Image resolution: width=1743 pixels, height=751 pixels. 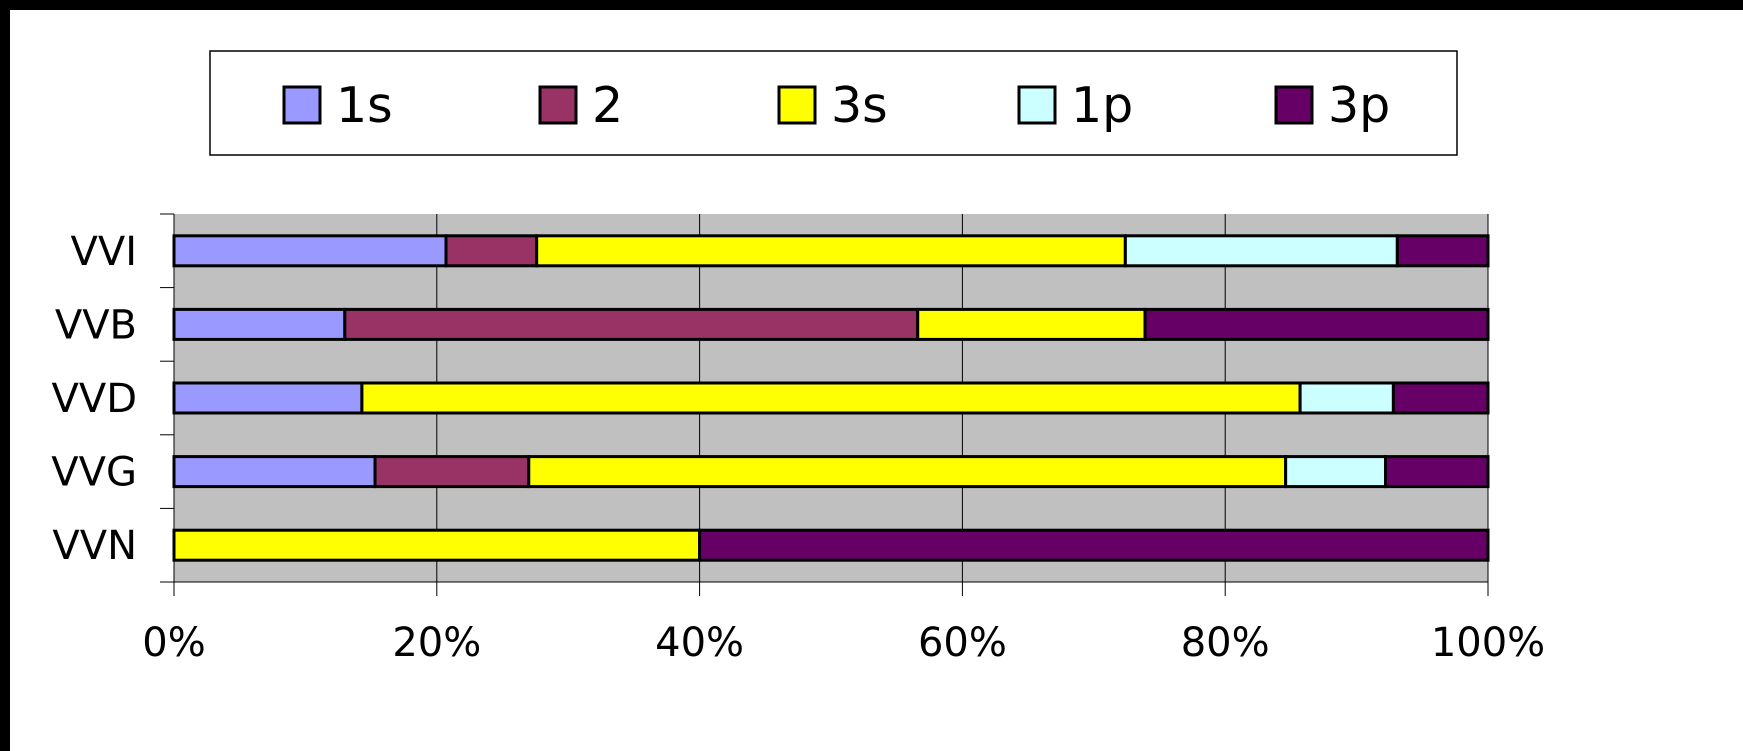 What do you see at coordinates (699, 643) in the screenshot?
I see `x-tick-label: 40%` at bounding box center [699, 643].